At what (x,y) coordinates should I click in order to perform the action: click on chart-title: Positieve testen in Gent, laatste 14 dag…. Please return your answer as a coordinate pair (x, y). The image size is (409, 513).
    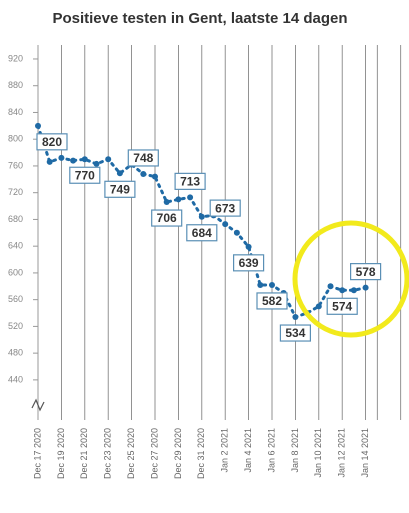
    Looking at the image, I should click on (199, 18).